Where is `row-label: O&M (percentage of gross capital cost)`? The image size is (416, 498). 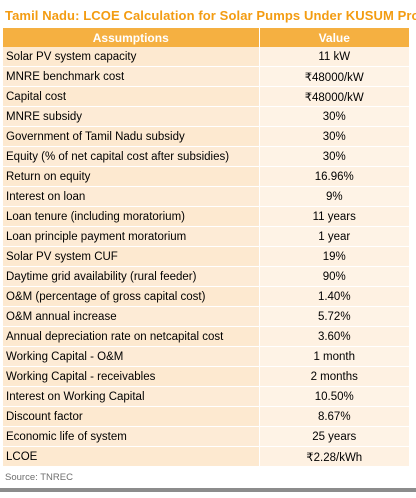 row-label: O&M (percentage of gross capital cost) is located at coordinates (131, 296).